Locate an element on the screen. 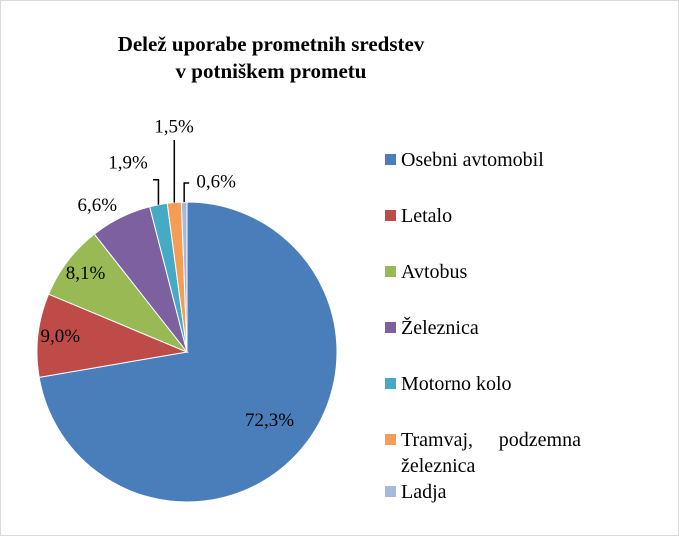  legend-item: Železnica is located at coordinates (505, 328).